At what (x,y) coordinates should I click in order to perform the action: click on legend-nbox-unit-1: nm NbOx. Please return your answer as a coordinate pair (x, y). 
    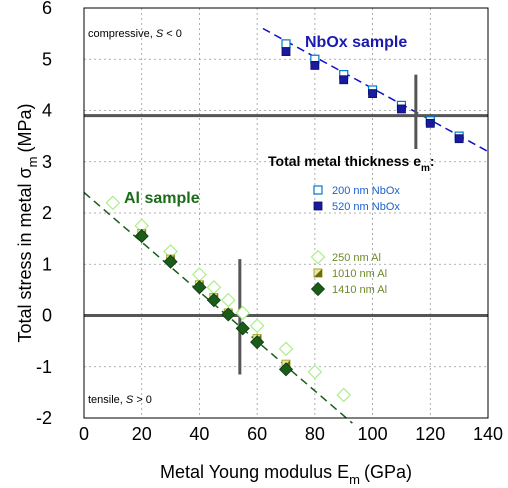
    Looking at the image, I should click on (375, 207).